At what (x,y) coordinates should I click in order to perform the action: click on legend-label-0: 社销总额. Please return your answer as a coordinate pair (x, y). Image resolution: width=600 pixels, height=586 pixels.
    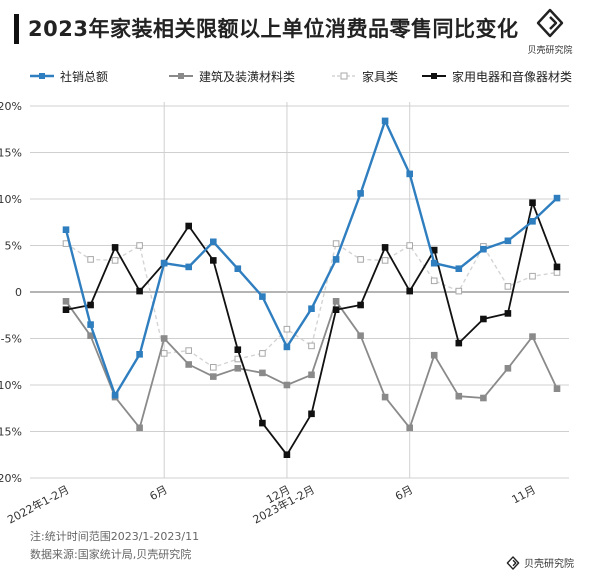
    Looking at the image, I should click on (84, 76).